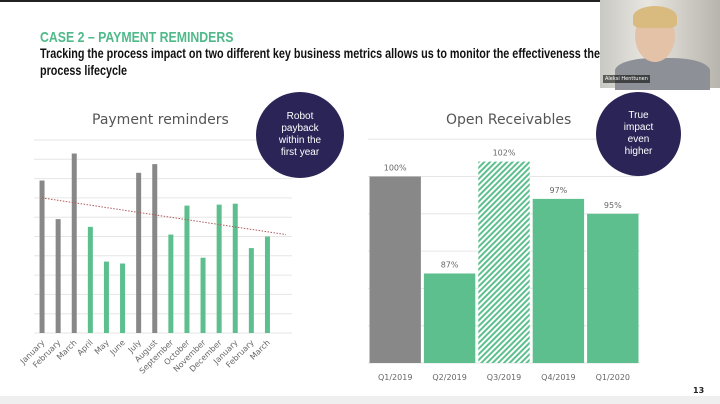 The height and width of the screenshot is (404, 720). Describe the element at coordinates (160, 120) in the screenshot. I see `left-chart-title: Payment reminders` at that location.